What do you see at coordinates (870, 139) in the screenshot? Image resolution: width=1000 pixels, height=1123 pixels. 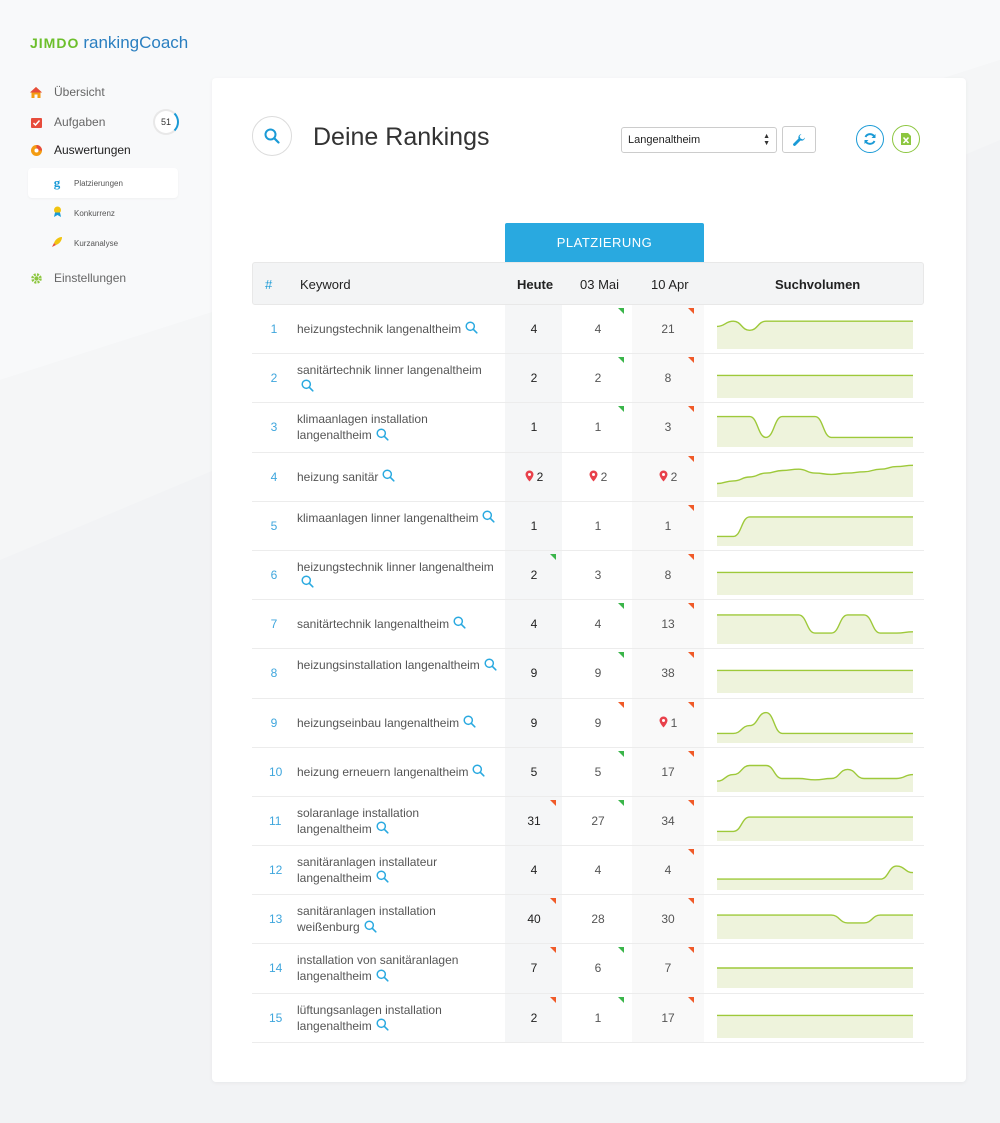 I see `refresh-button` at bounding box center [870, 139].